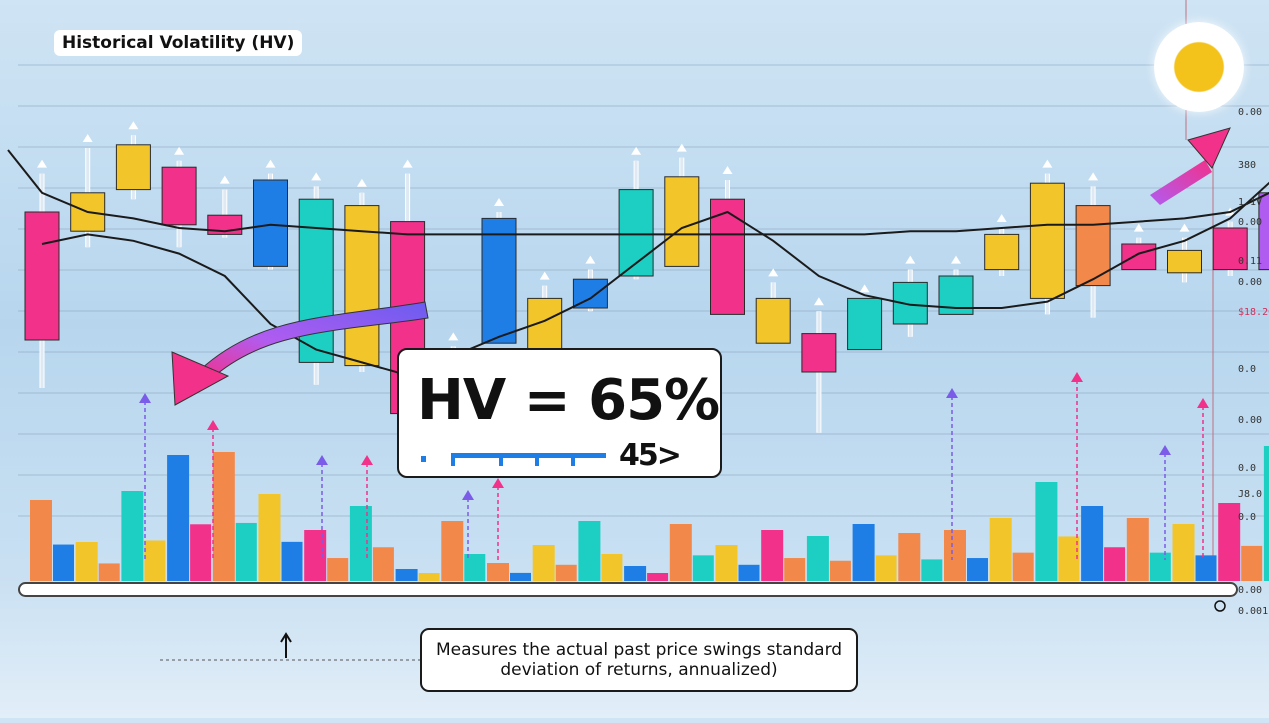 The width and height of the screenshot is (1269, 723). Describe the element at coordinates (1247, 165) in the screenshot. I see `y-axis-tick-label: 380` at that location.